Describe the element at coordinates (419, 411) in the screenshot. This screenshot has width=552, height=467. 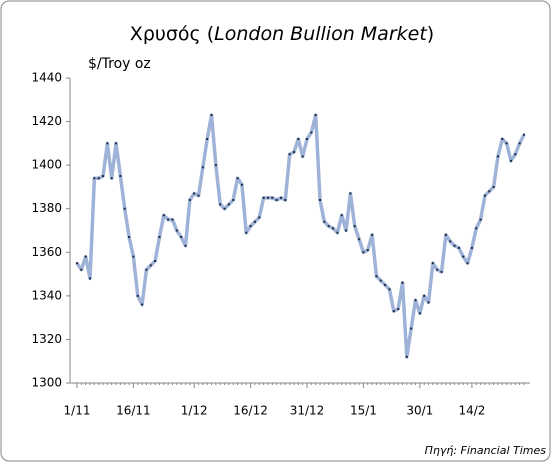
I see `x-tick-label: 30/1` at that location.